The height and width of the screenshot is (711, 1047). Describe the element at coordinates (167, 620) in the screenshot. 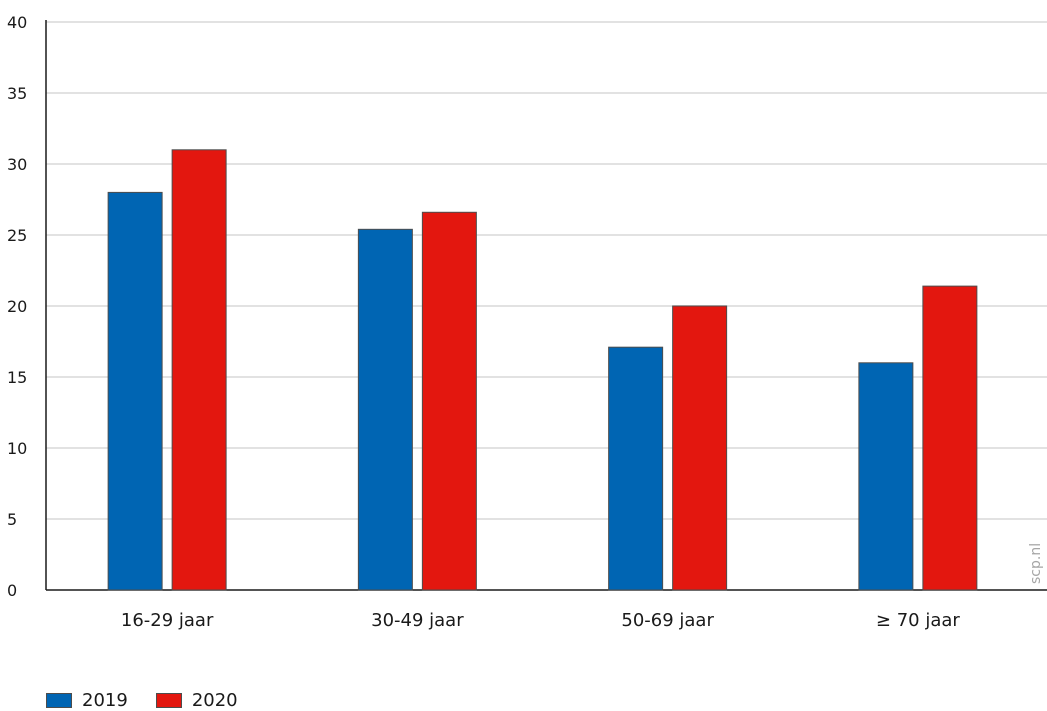

I see `x-tick-label: 16-29 jaar` at that location.